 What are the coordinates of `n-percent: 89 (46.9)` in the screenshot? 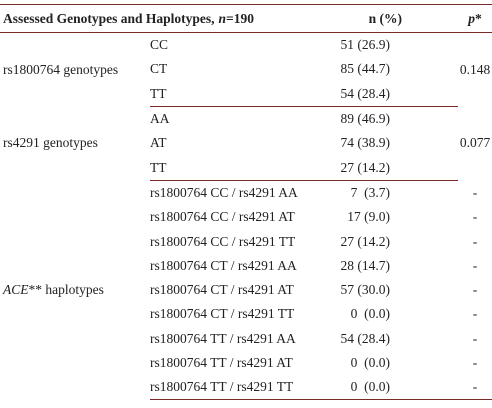 It's located at (365, 119).